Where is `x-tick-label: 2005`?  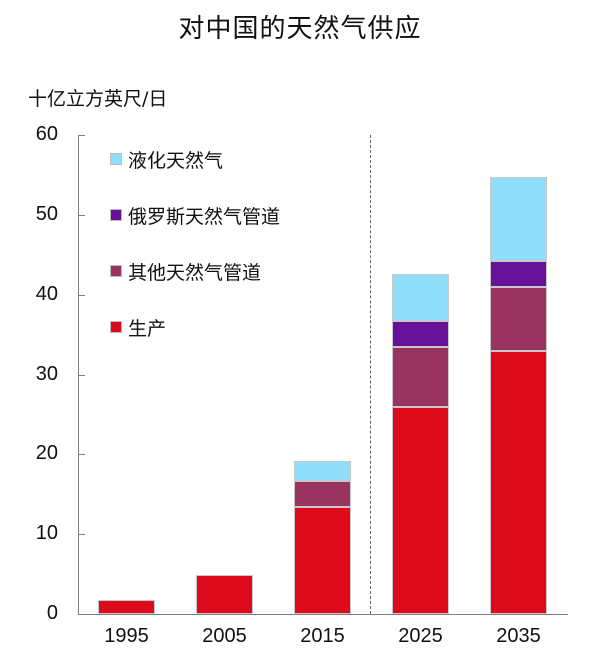 x-tick-label: 2005 is located at coordinates (224, 636).